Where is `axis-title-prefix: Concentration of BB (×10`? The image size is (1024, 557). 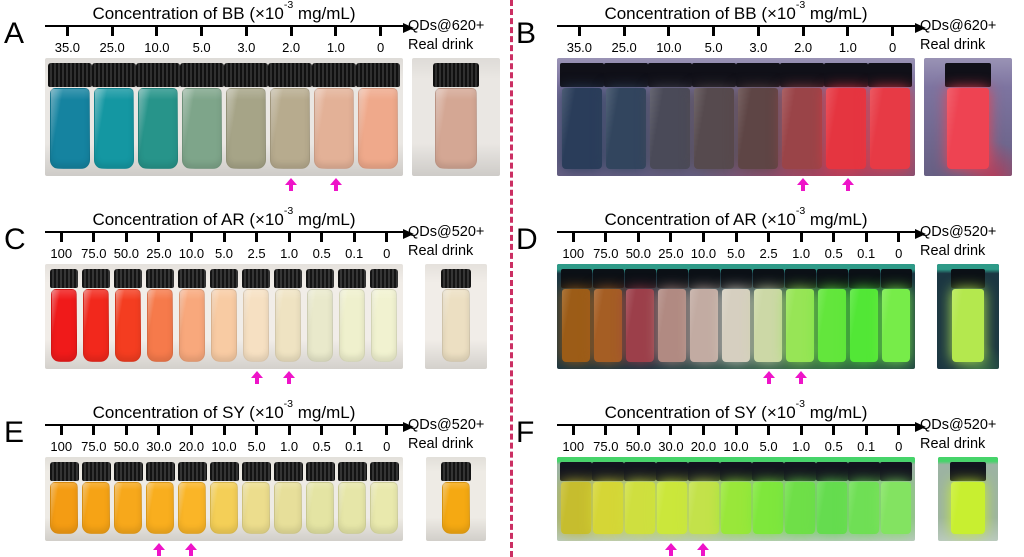
axis-title-prefix: Concentration of BB (×10 is located at coordinates (188, 13).